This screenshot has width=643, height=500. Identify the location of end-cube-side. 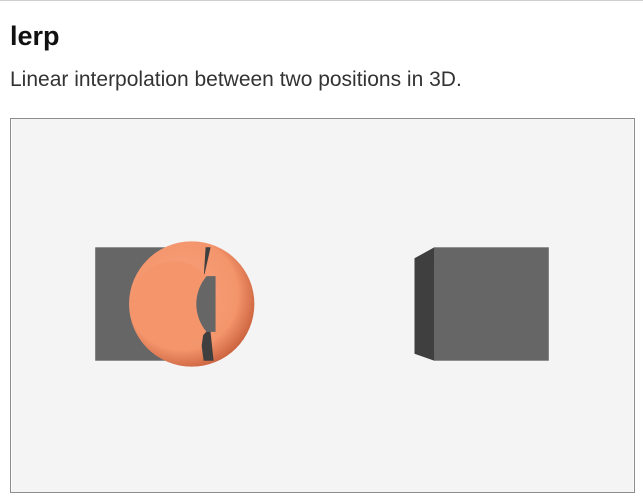
(424, 304).